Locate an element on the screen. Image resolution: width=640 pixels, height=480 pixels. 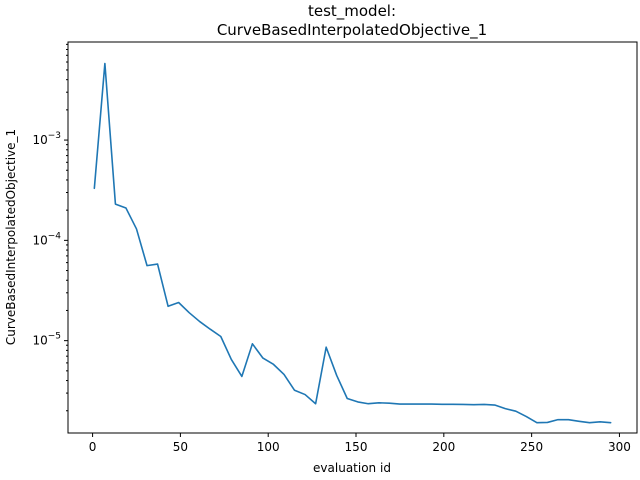
y-tick-label: 10⁻³ is located at coordinates (46, 139).